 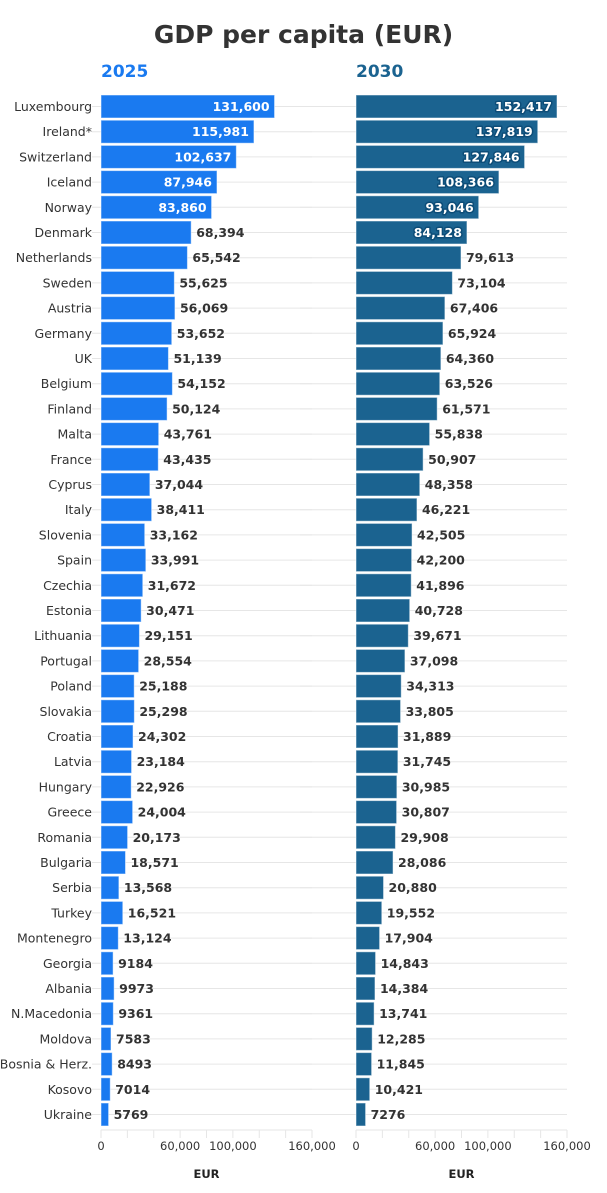 I want to click on category-label: Georgia, so click(x=67, y=963).